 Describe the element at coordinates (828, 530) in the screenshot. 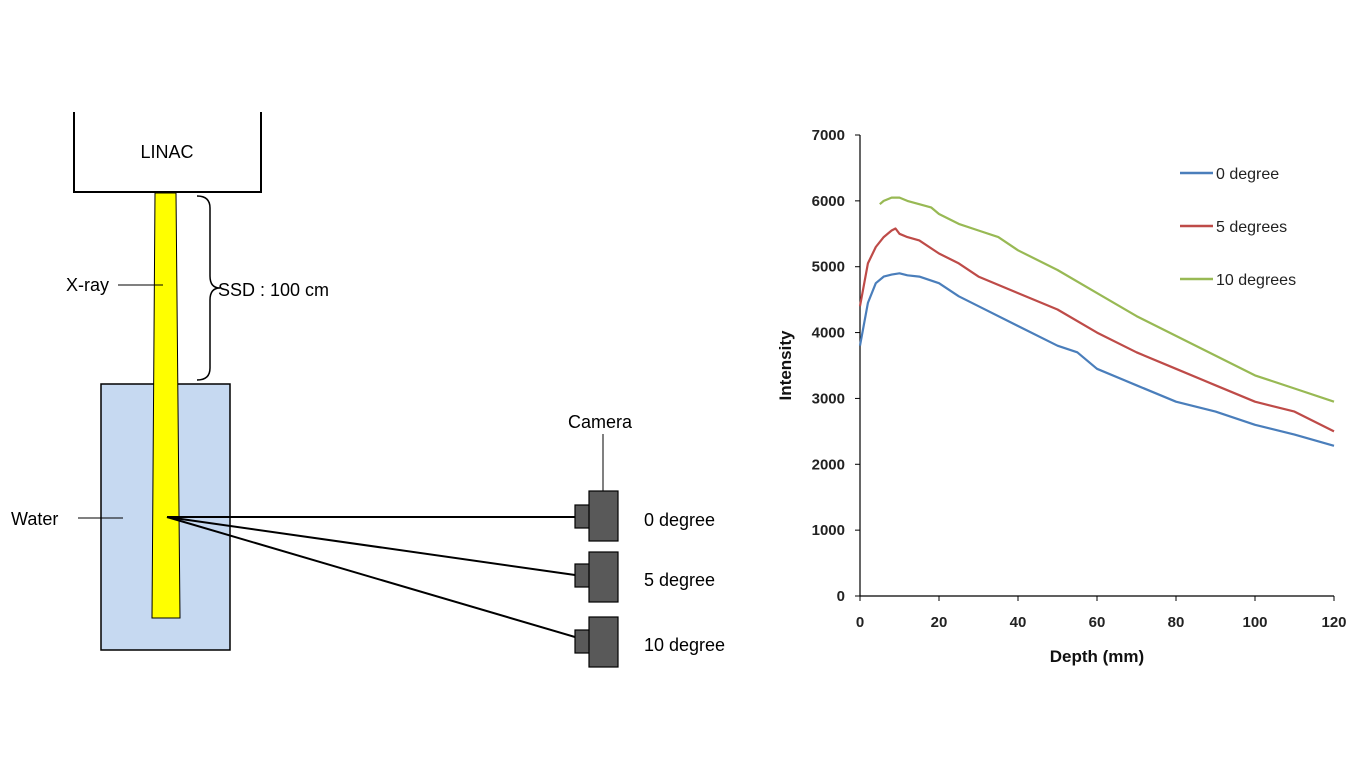

I see `y-tick-label: 1000` at that location.